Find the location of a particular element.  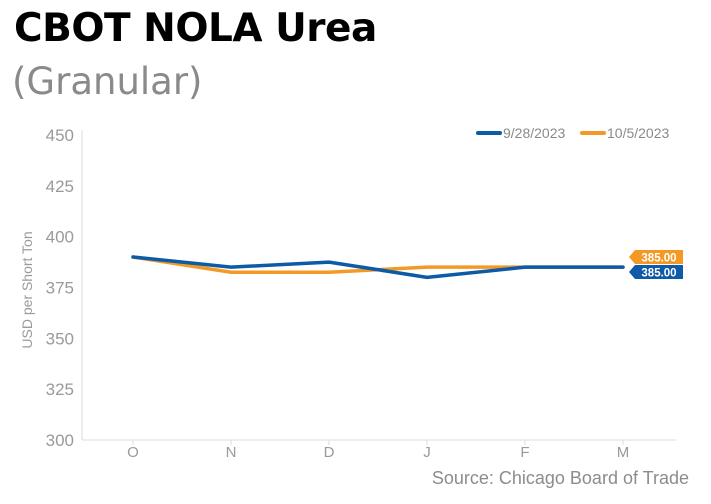

y-tick-label: 450 is located at coordinates (60, 135).